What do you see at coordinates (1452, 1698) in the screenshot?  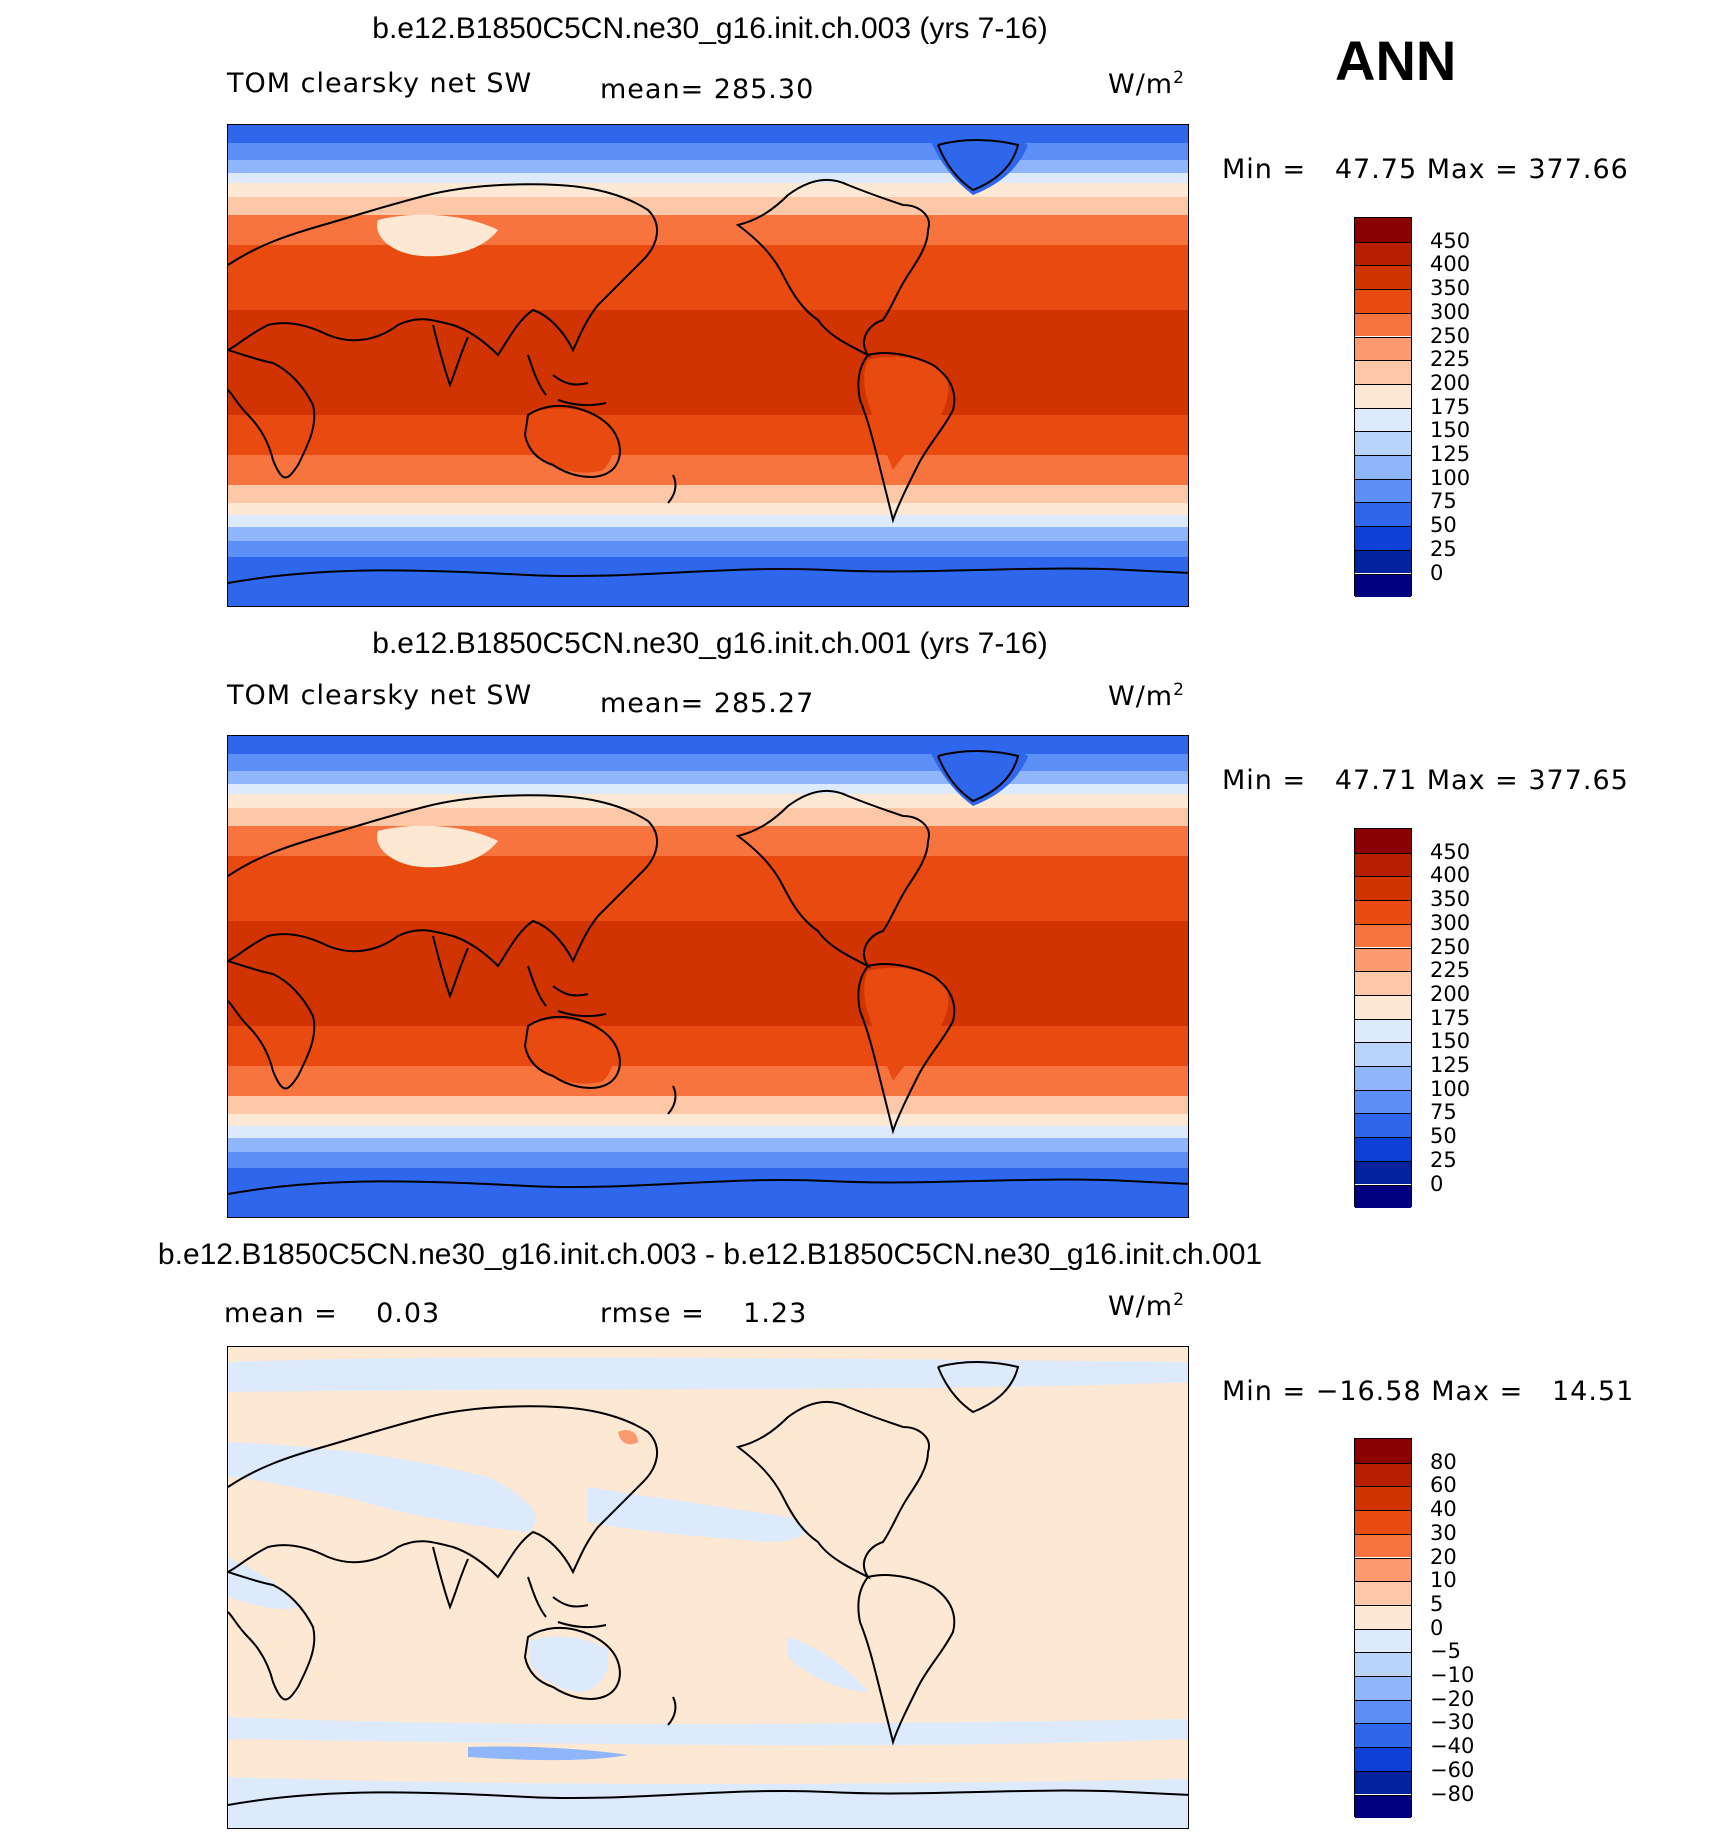 I see `colorbar-tick-label: −20` at bounding box center [1452, 1698].